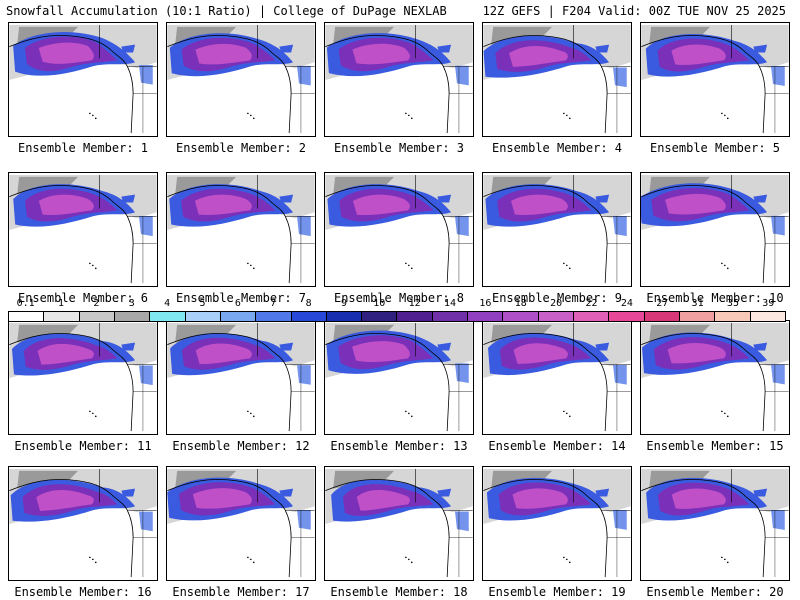 The width and height of the screenshot is (800, 600). Describe the element at coordinates (131, 303) in the screenshot. I see `colorbar-tick-label: 3` at that location.